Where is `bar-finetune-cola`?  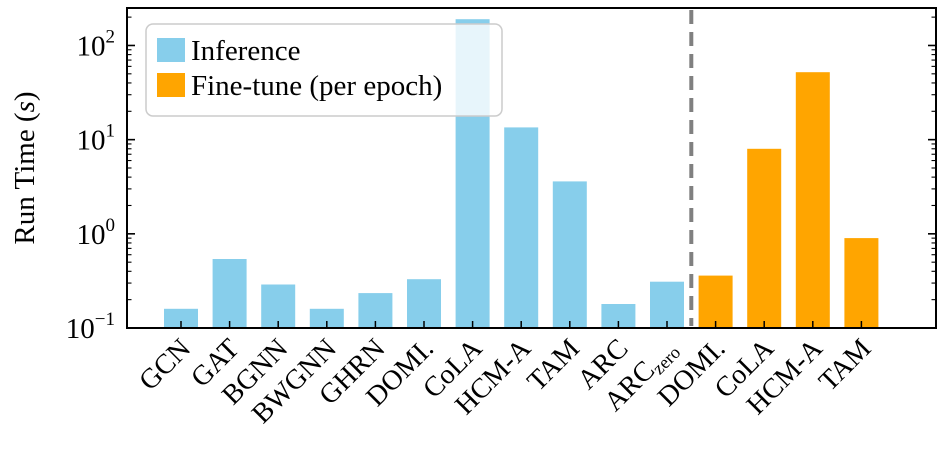
bar-finetune-cola is located at coordinates (764, 238).